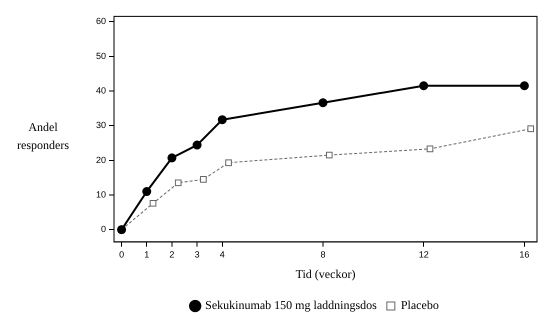 This screenshot has width=551, height=330. I want to click on x-tick-label: 8, so click(323, 255).